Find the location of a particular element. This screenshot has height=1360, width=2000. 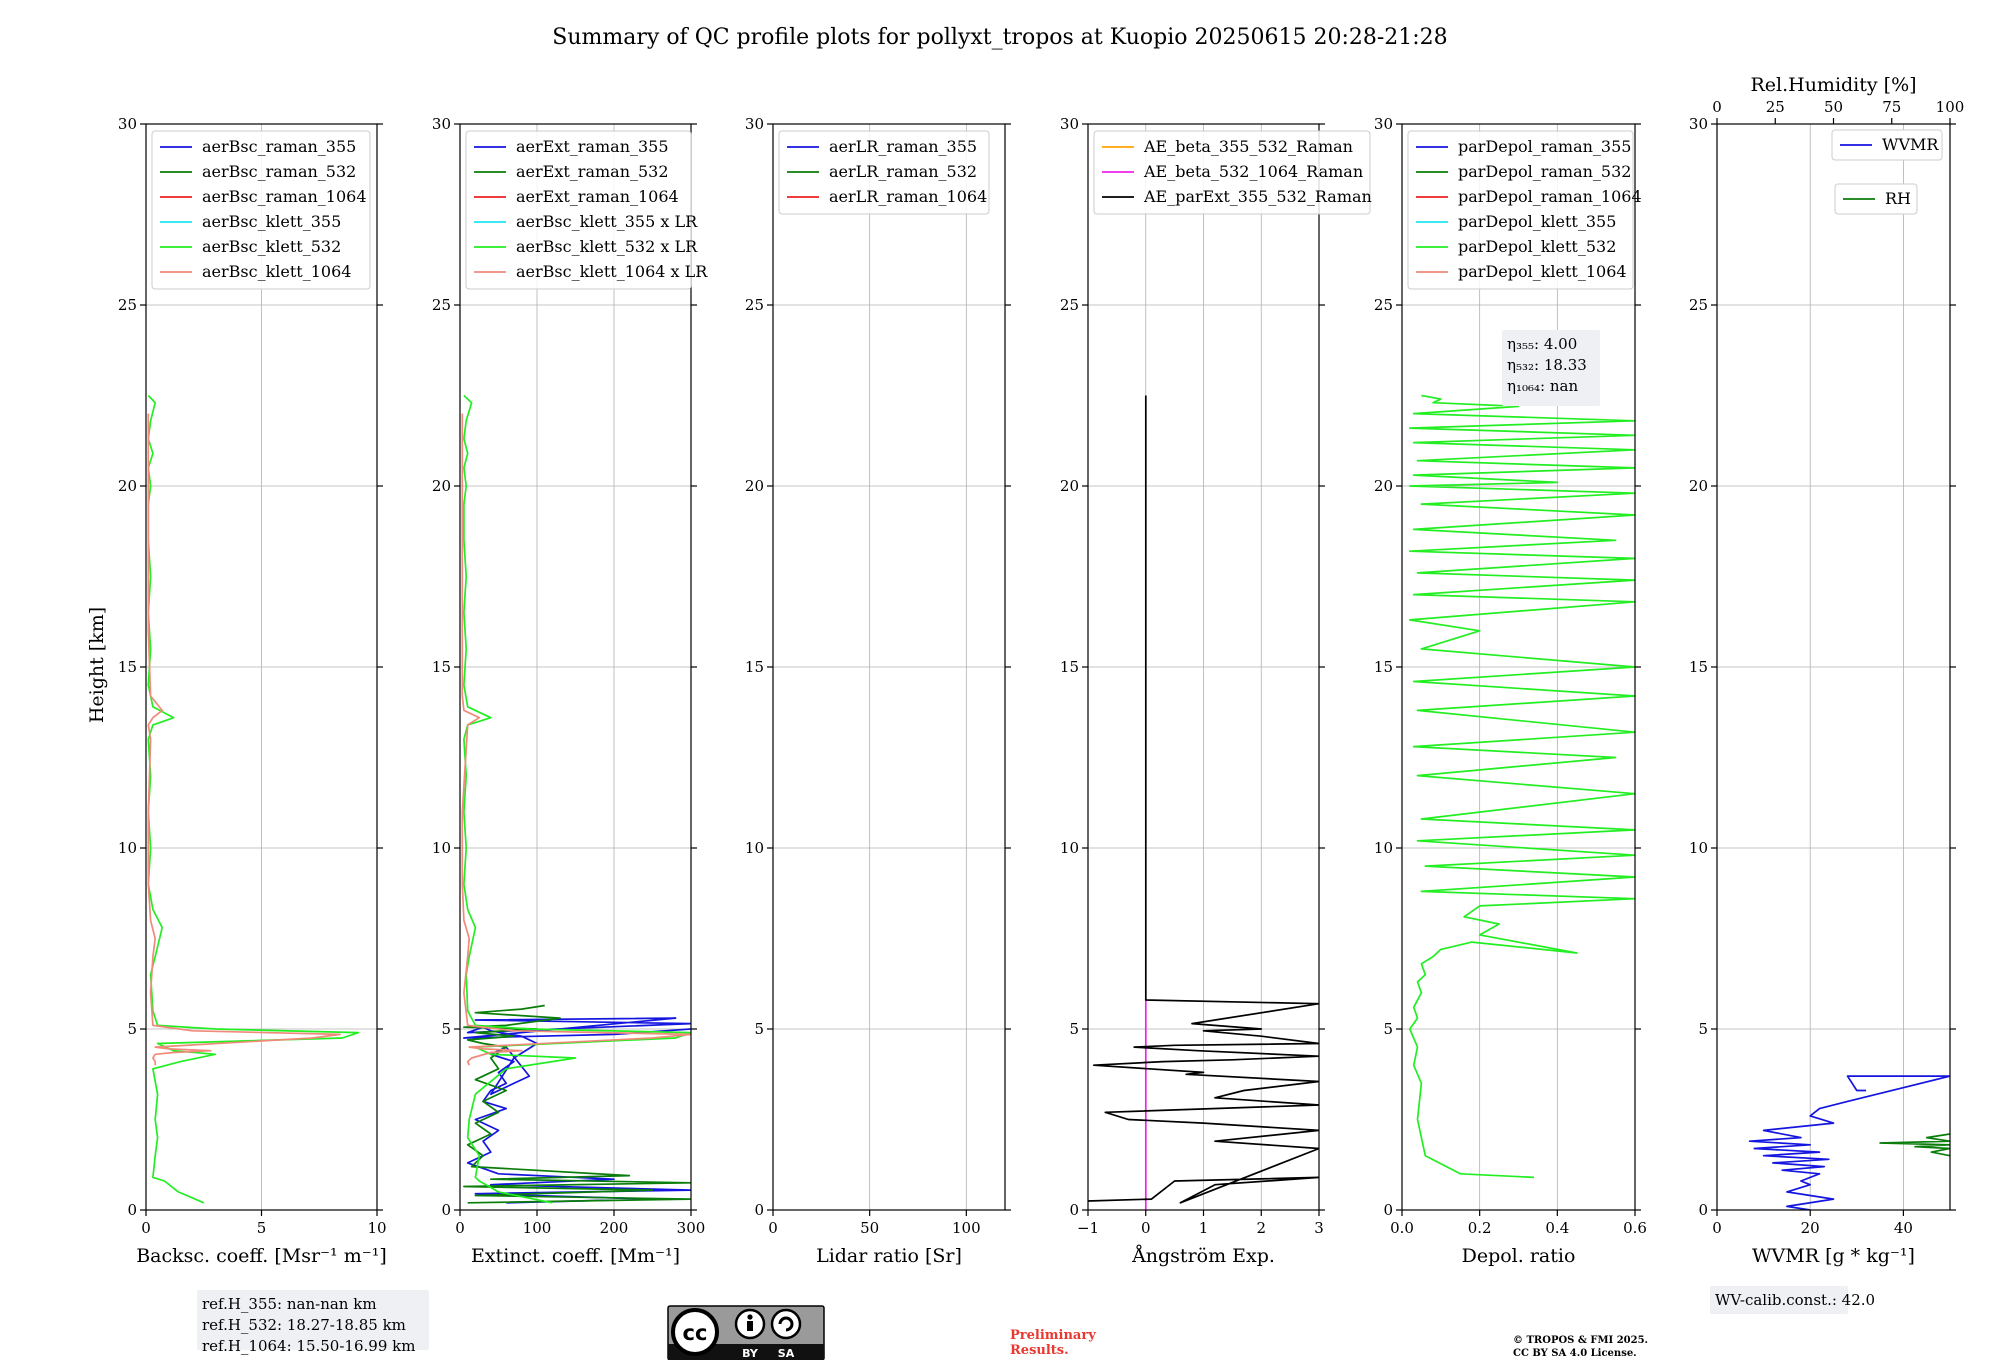

x-tick-label: 5 is located at coordinates (262, 1228).